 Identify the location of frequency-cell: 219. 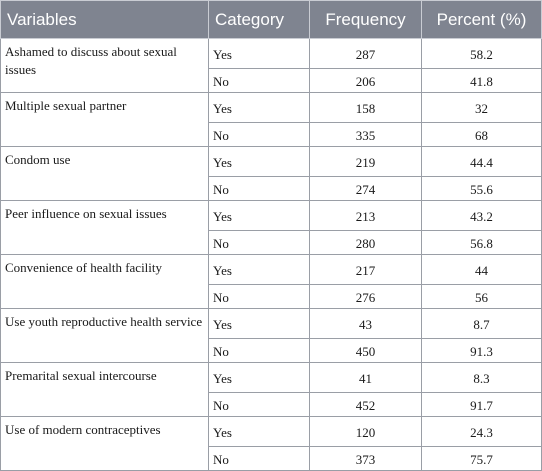
(365, 161).